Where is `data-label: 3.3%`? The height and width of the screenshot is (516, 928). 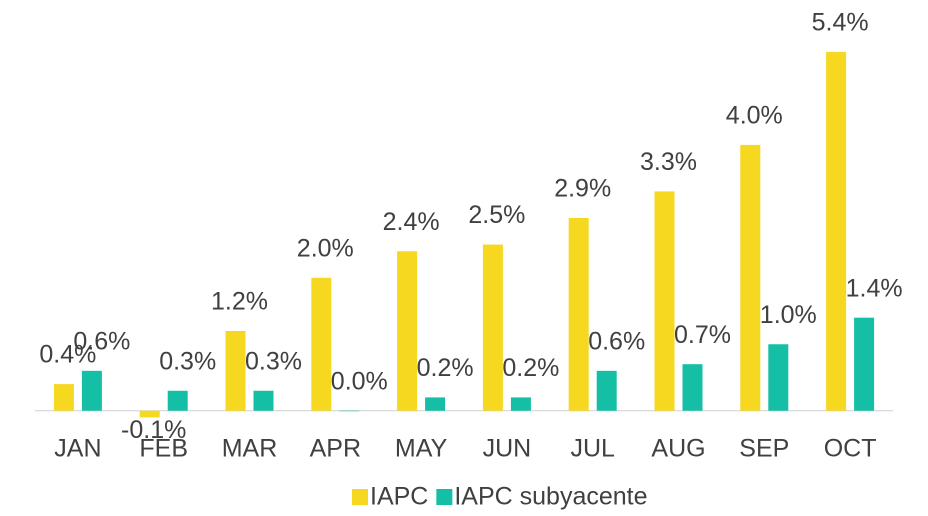
data-label: 3.3% is located at coordinates (668, 162).